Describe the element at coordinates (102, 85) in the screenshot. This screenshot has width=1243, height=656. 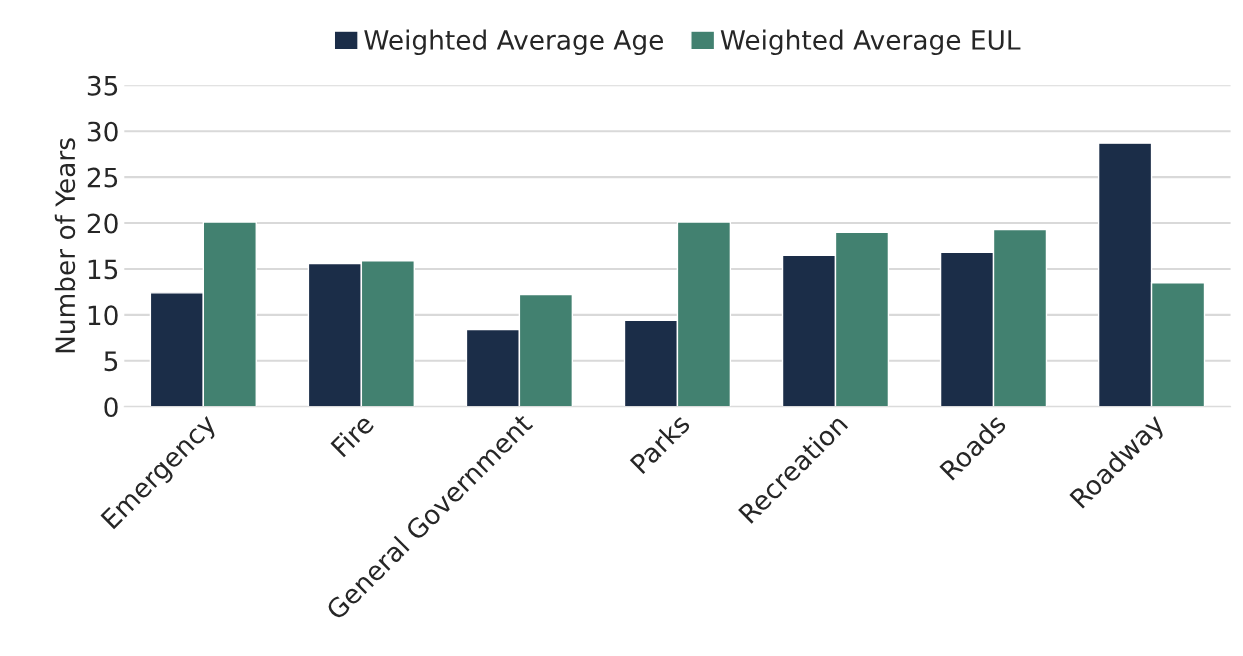
I see `y-tick-label: 35` at that location.